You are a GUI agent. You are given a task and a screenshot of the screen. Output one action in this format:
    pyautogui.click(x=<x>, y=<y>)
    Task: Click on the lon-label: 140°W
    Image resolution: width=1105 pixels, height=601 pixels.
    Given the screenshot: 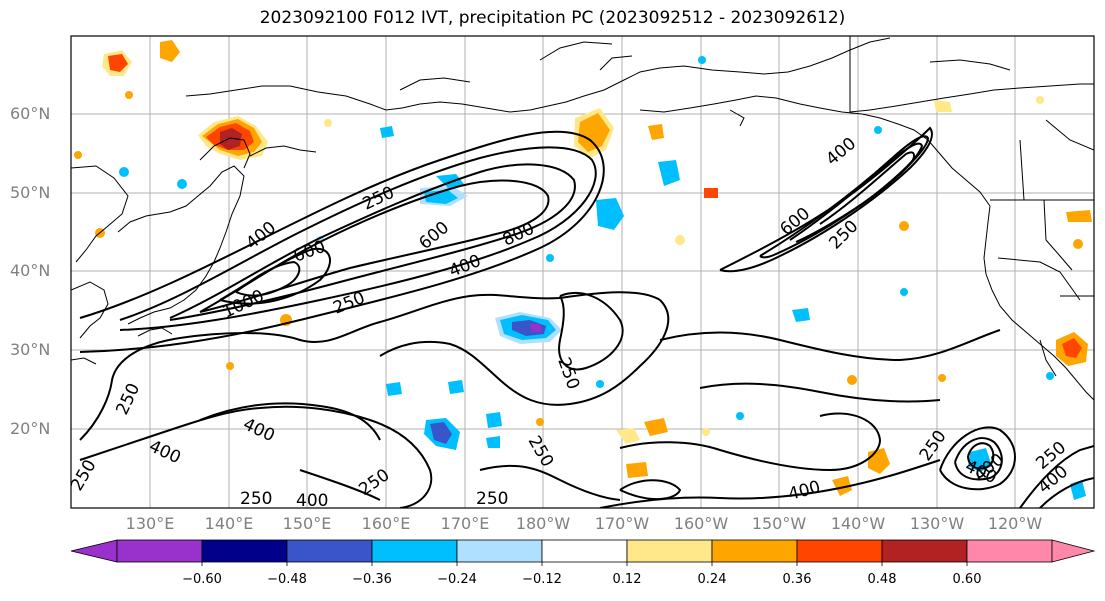 What is the action you would take?
    pyautogui.click(x=858, y=523)
    